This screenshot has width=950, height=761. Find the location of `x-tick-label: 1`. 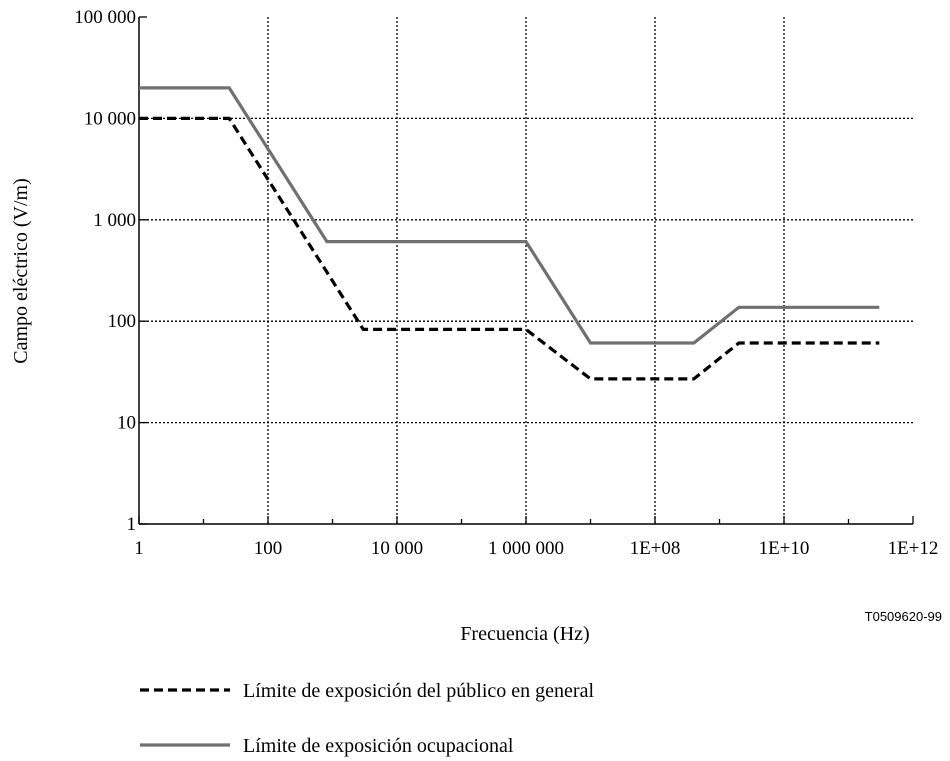

x-tick-label: 1 is located at coordinates (139, 548).